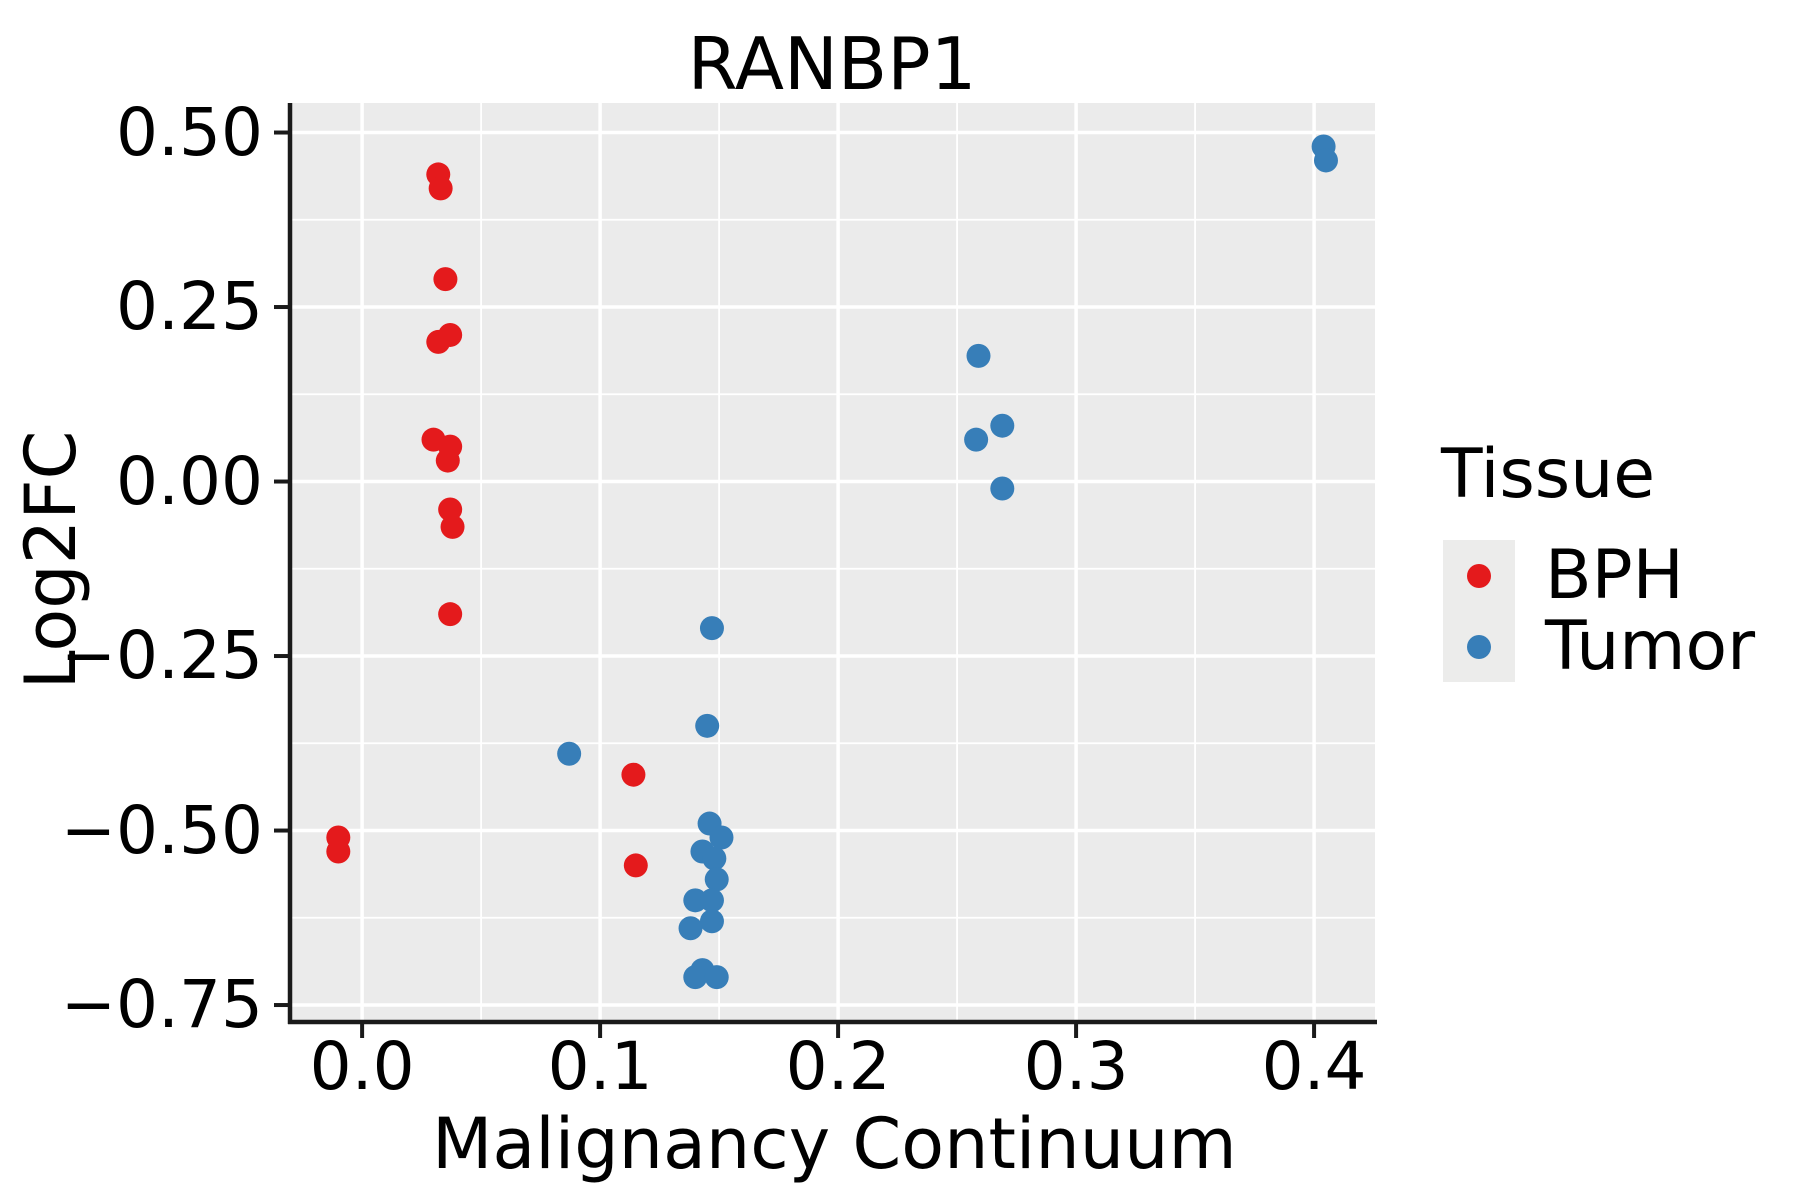 The width and height of the screenshot is (1800, 1200). Describe the element at coordinates (832, 64) in the screenshot. I see `plot-title: RANBP1` at that location.